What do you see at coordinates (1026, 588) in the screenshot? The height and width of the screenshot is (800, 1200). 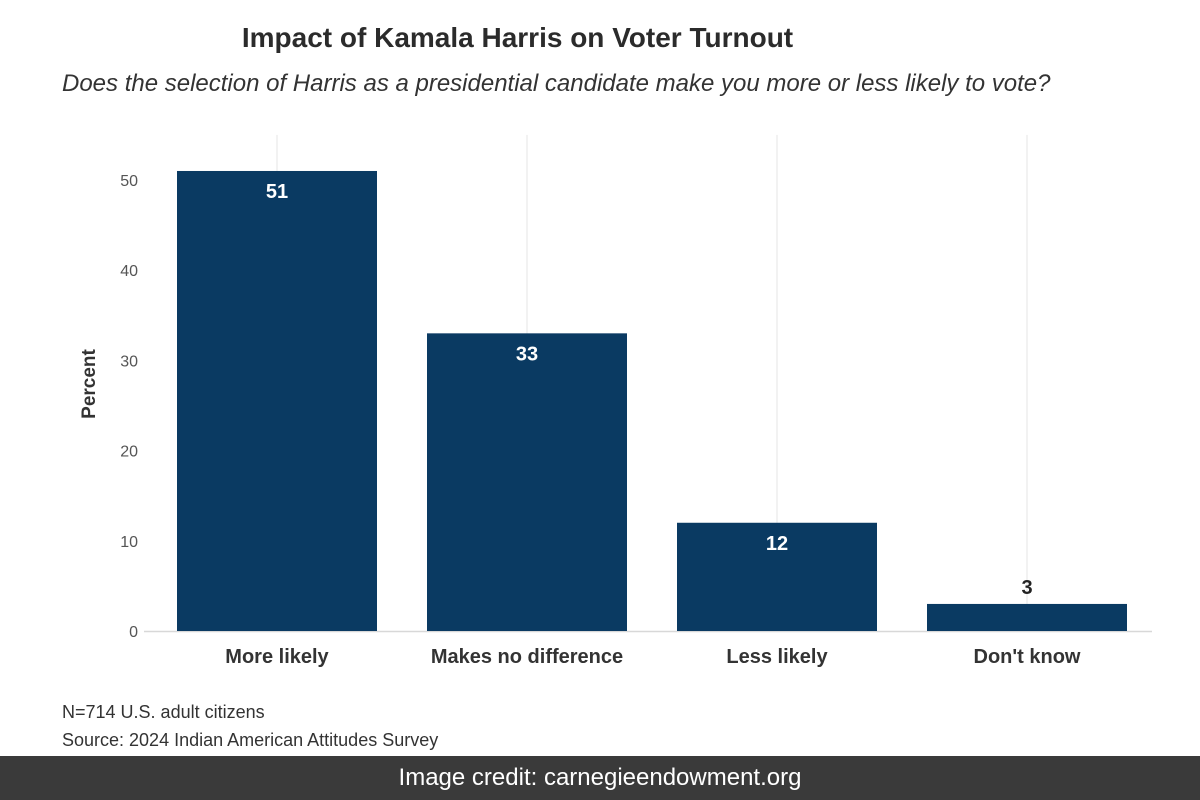 I see `bar-value-label: 3` at bounding box center [1026, 588].